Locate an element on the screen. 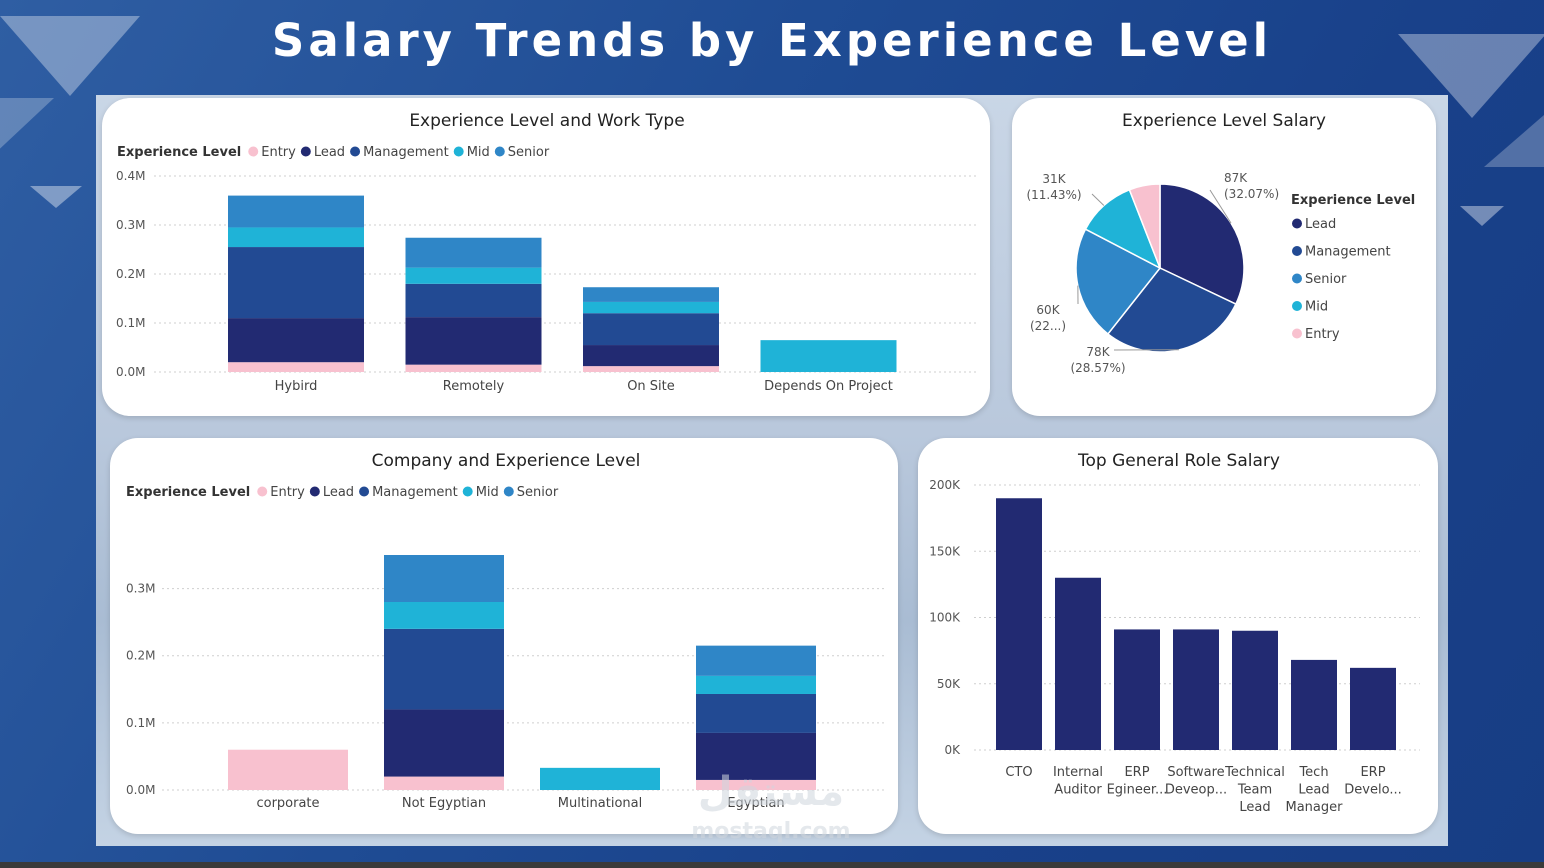  data-label-percent: (22...) is located at coordinates (1048, 326).